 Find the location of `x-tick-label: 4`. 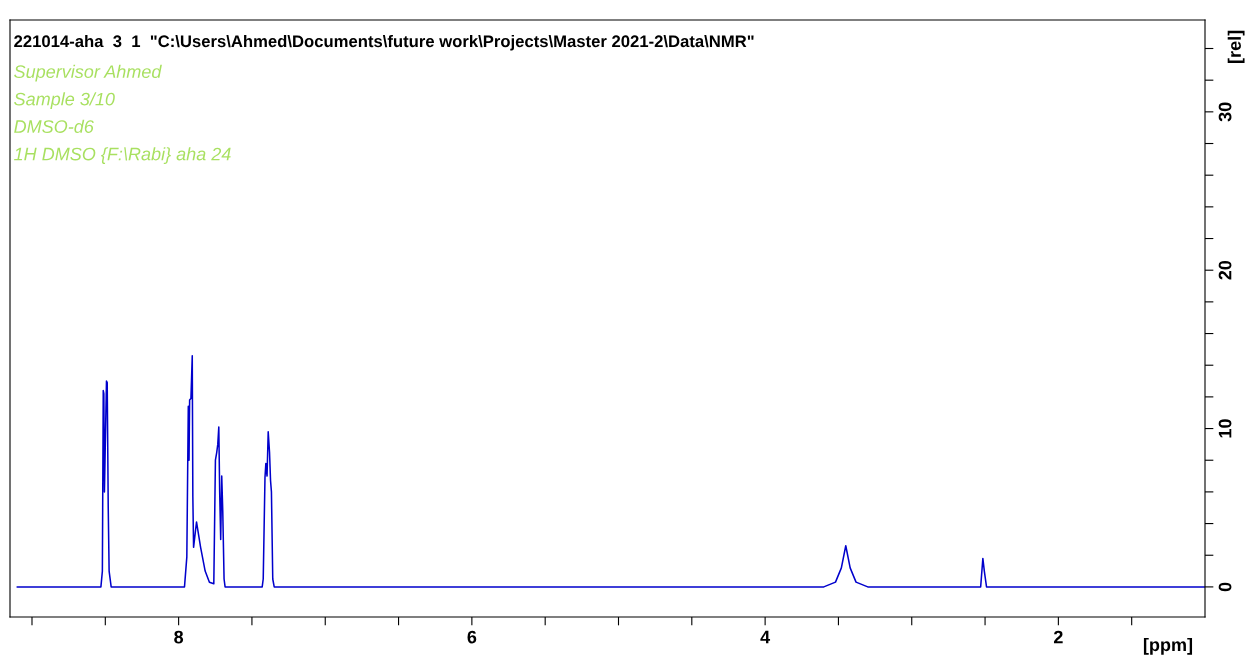

x-tick-label: 4 is located at coordinates (765, 637).